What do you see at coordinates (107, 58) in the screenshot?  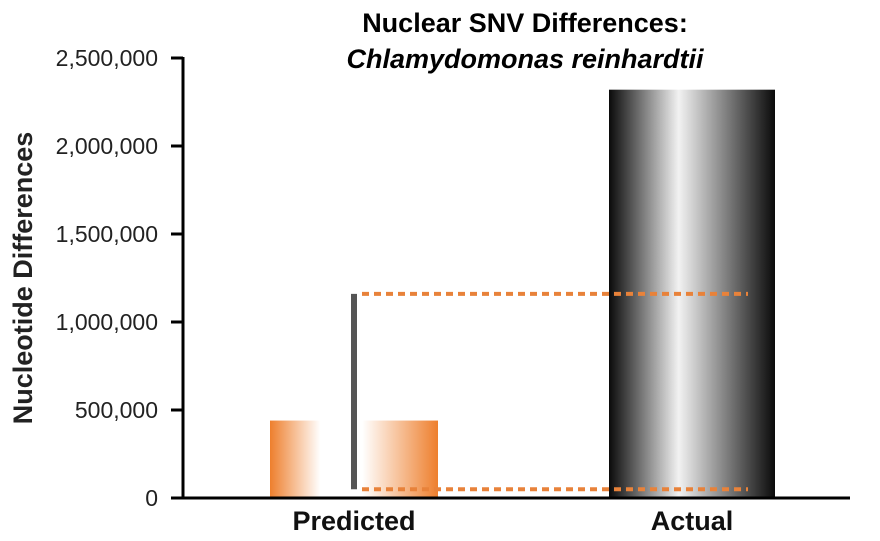 I see `y-tick-label: 2,500,000` at bounding box center [107, 58].